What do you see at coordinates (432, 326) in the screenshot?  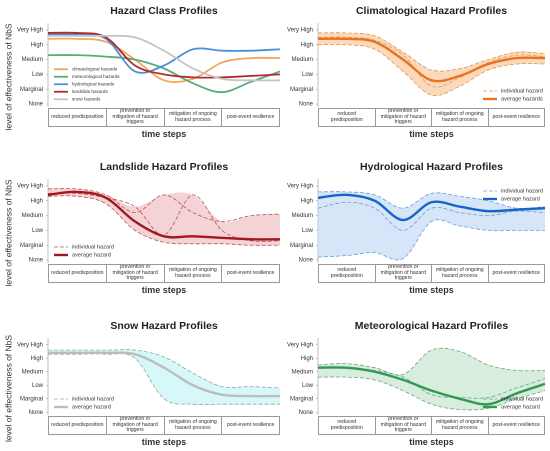 I see `chart-title: Meteorological Hazard Profiles` at bounding box center [432, 326].